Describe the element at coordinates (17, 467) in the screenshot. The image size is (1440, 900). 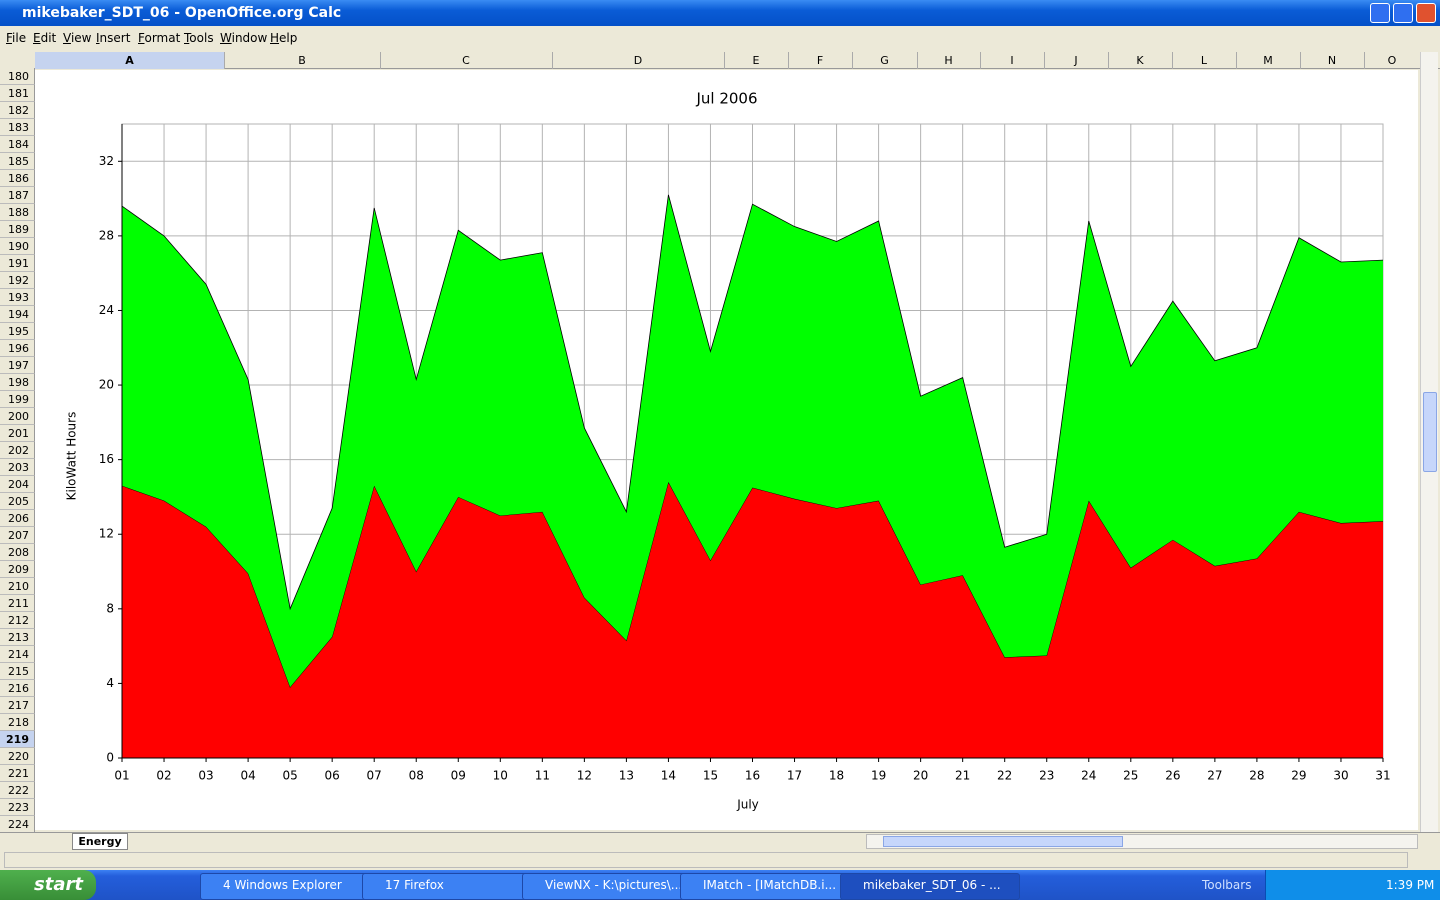
I see `row-label: 203` at that location.